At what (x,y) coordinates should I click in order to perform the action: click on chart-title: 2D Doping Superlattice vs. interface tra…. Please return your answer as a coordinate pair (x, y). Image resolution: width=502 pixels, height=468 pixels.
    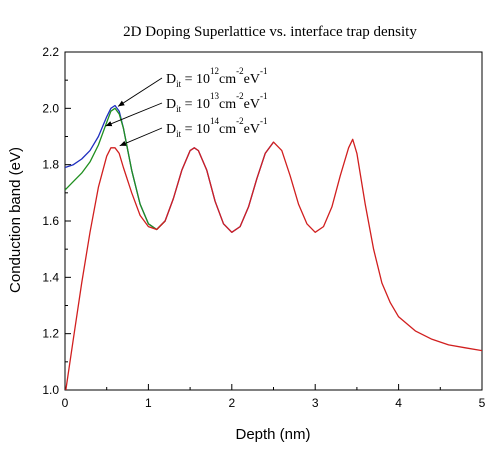
    Looking at the image, I should click on (270, 32).